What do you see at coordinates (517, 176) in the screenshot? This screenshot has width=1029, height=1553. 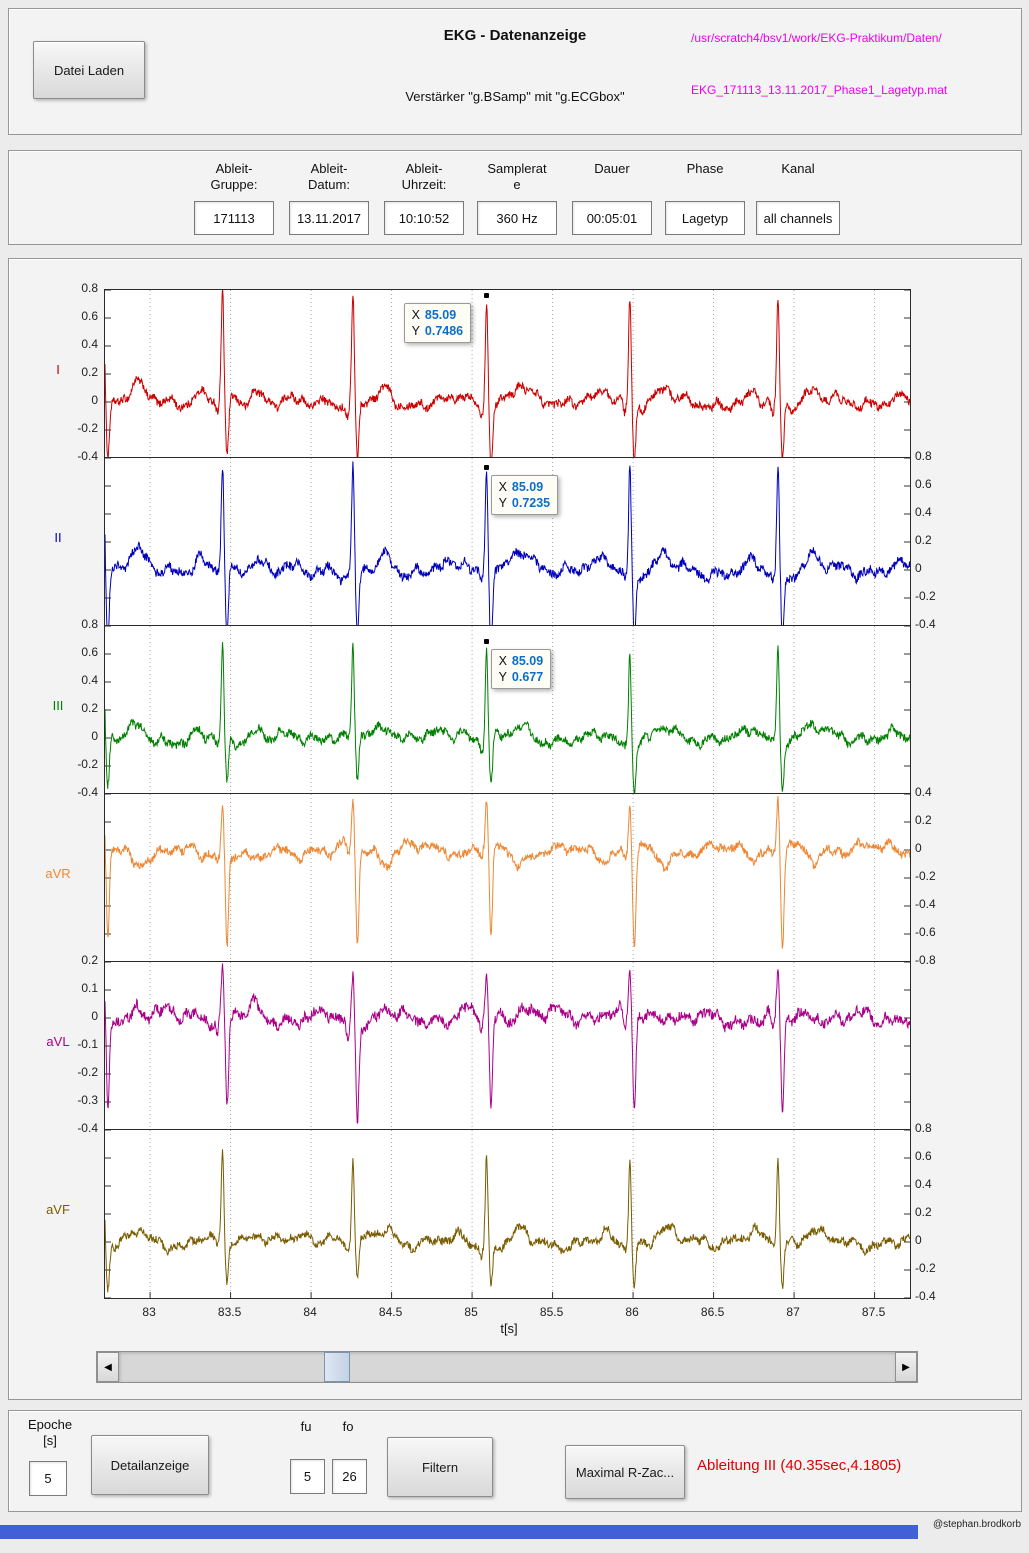 I see `info-label: Samplerate` at bounding box center [517, 176].